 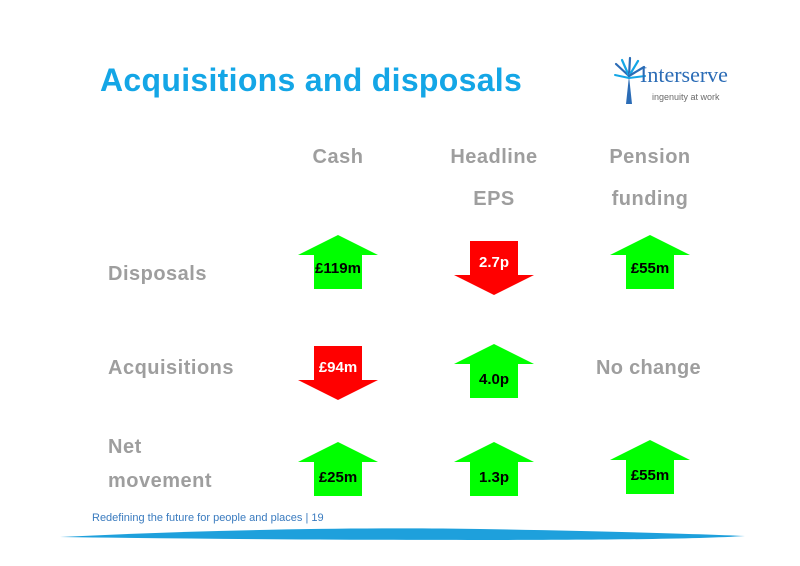 I want to click on value-net-eps: 1.3p, so click(x=493, y=477).